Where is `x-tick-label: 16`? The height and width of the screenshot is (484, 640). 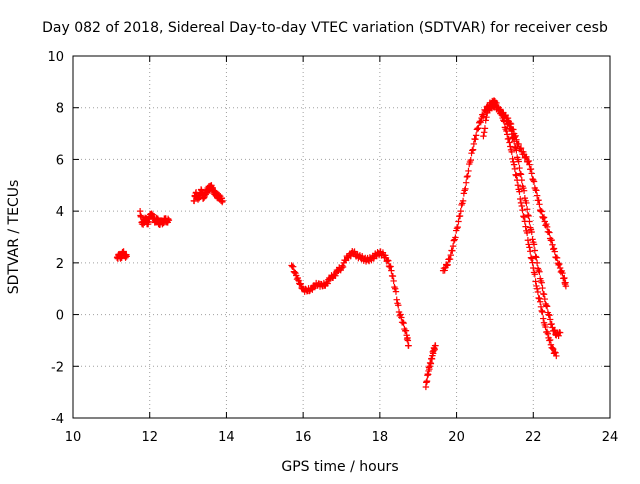
x-tick-label: 16 is located at coordinates (303, 437).